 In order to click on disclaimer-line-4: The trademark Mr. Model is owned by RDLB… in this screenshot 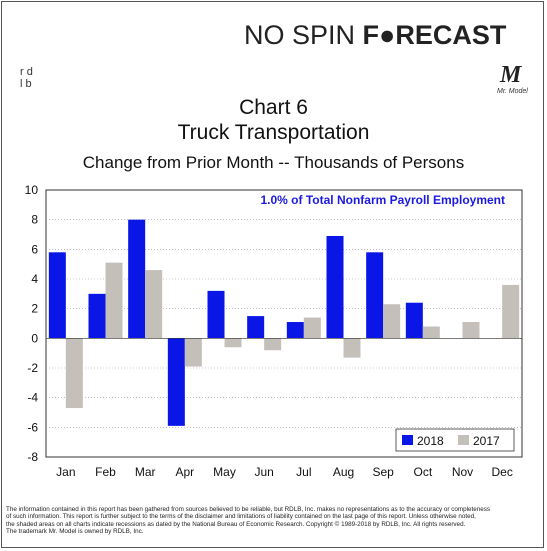, I will do `click(75, 532)`.